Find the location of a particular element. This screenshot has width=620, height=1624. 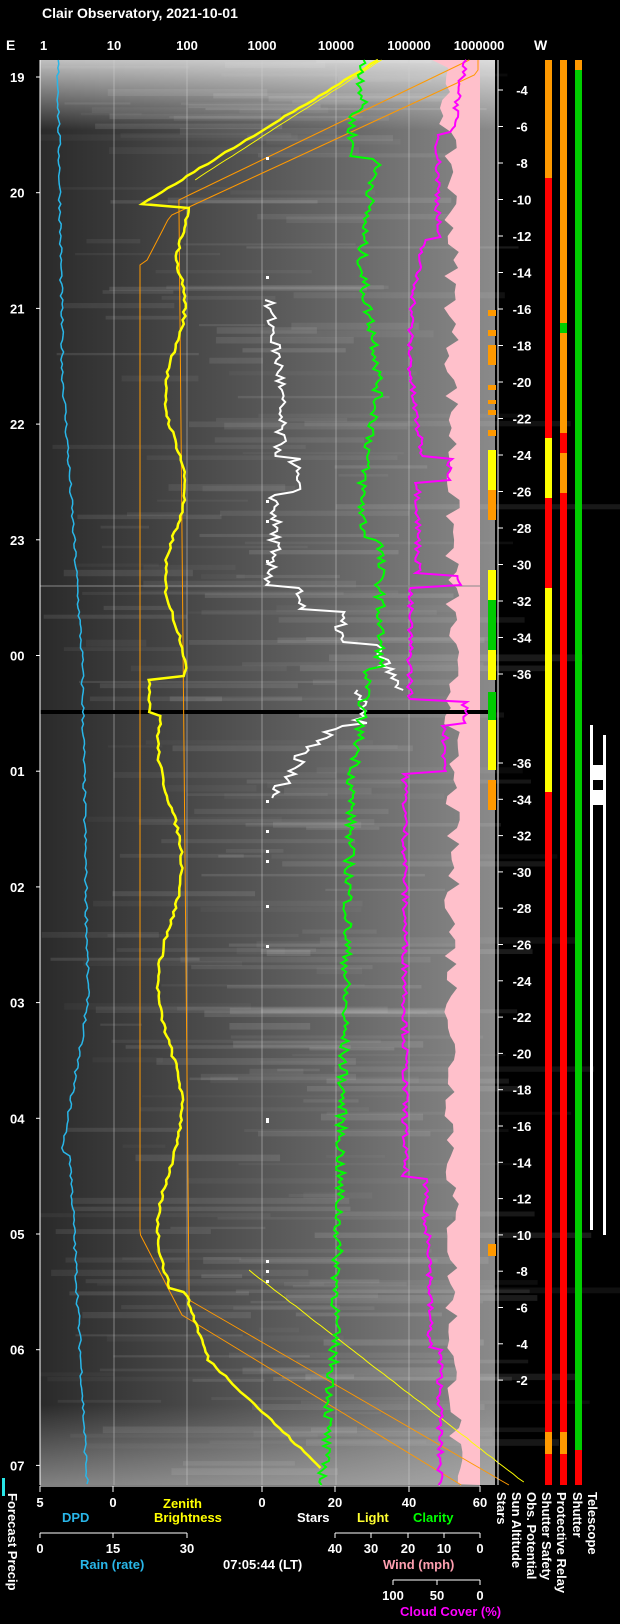

top-tick-label: 100000 is located at coordinates (408, 45).